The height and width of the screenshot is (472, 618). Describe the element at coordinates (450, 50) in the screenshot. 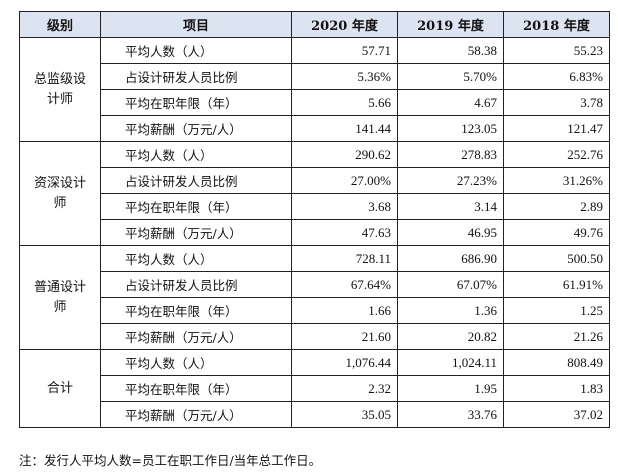

I see `value-2019-cell: 58.38` at that location.